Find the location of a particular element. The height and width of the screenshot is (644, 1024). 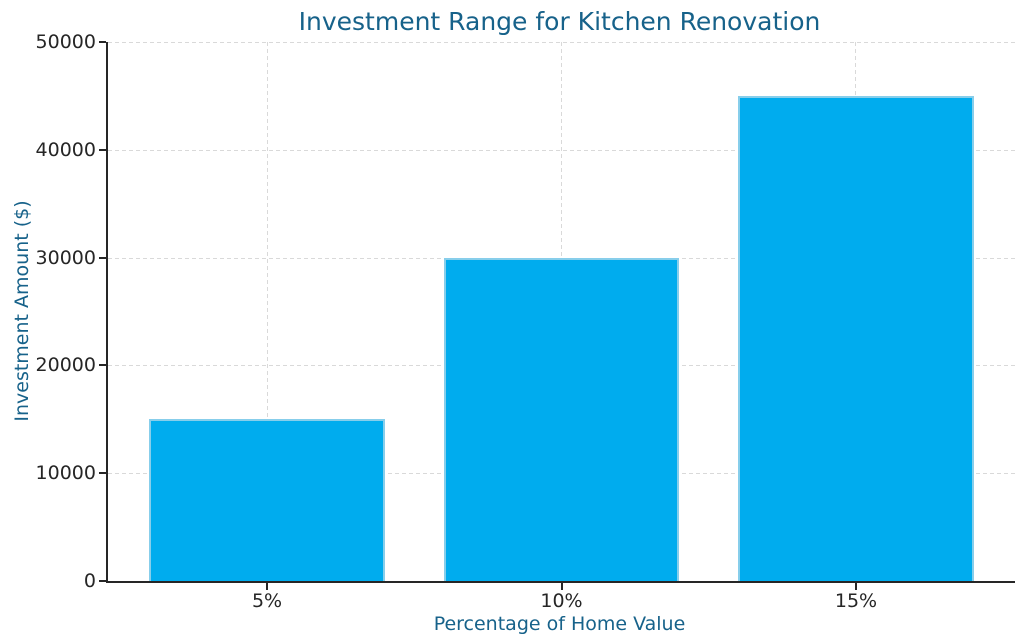

x-gridline is located at coordinates (267, 311).